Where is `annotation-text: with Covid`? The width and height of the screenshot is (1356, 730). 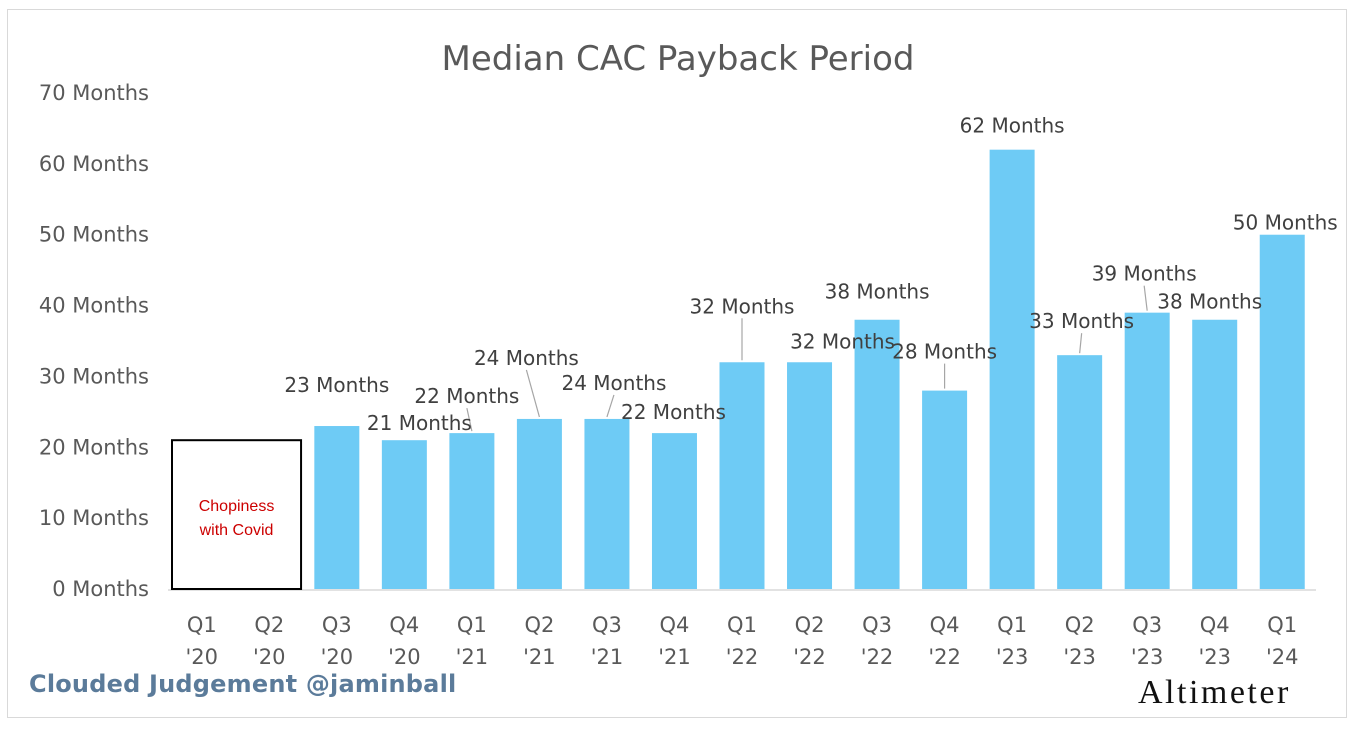 annotation-text: with Covid is located at coordinates (236, 530).